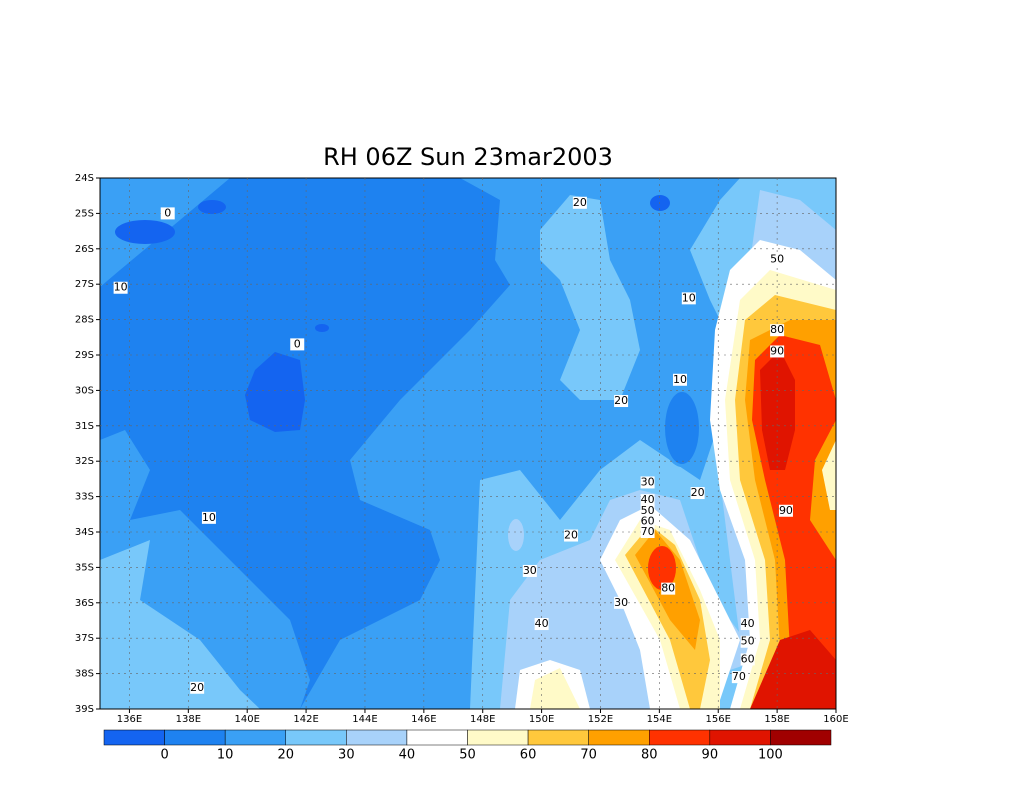  What do you see at coordinates (835, 719) in the screenshot?
I see `x-tick-label: 160E` at bounding box center [835, 719].